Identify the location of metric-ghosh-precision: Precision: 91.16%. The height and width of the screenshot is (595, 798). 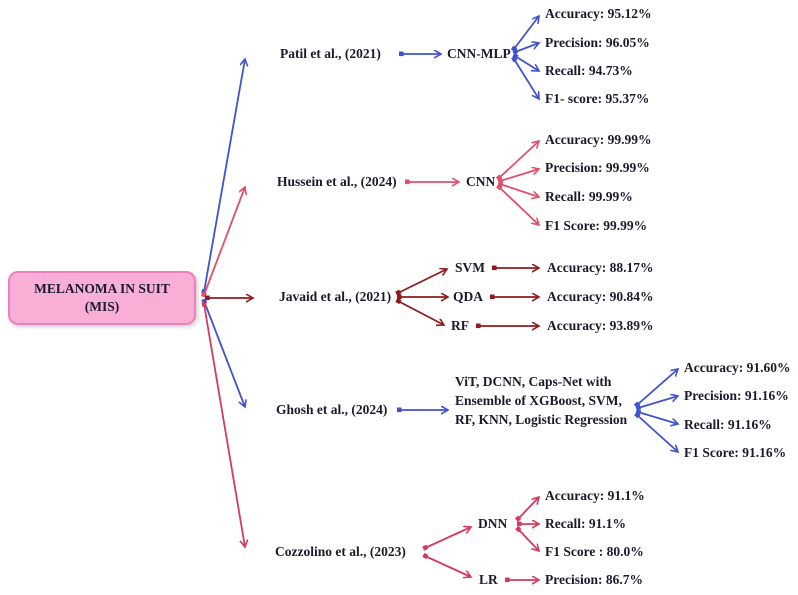
(736, 395).